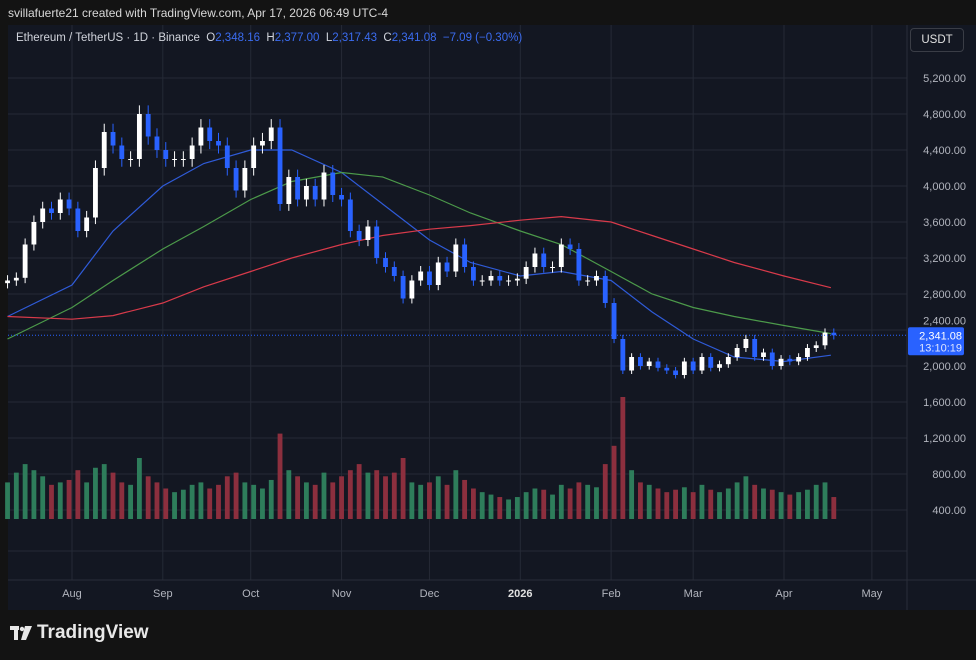 The height and width of the screenshot is (660, 976). Describe the element at coordinates (342, 594) in the screenshot. I see `x-tick-label: Nov` at that location.